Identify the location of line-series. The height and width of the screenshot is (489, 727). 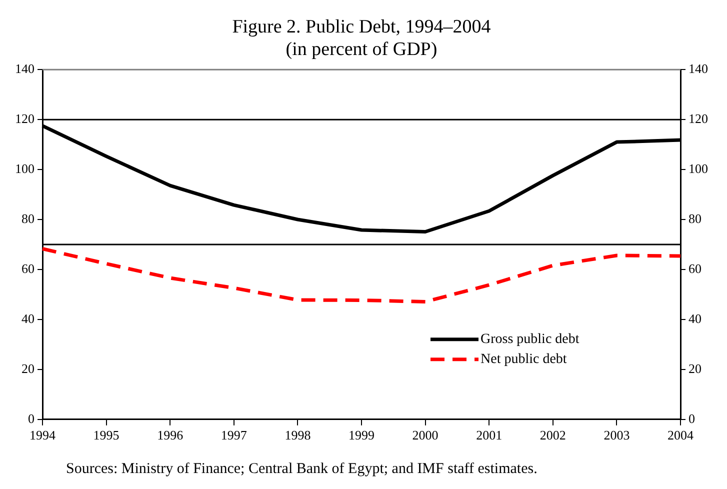
(361, 275).